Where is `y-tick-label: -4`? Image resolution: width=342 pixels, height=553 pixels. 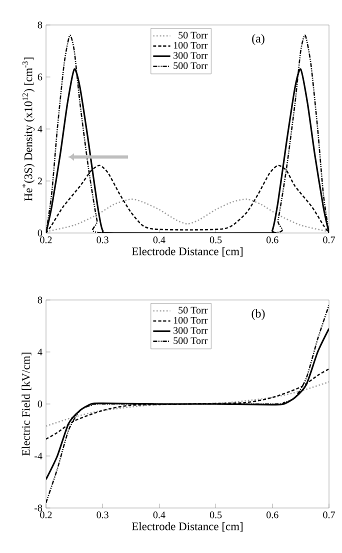
y-tick-label: -4 is located at coordinates (38, 456).